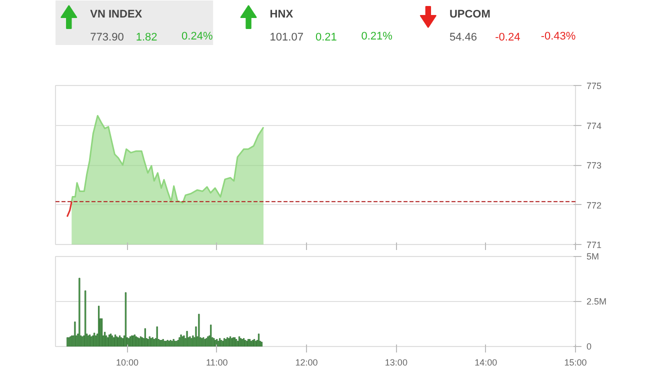 The height and width of the screenshot is (373, 660). What do you see at coordinates (507, 38) in the screenshot?
I see `text: -0.24` at bounding box center [507, 38].